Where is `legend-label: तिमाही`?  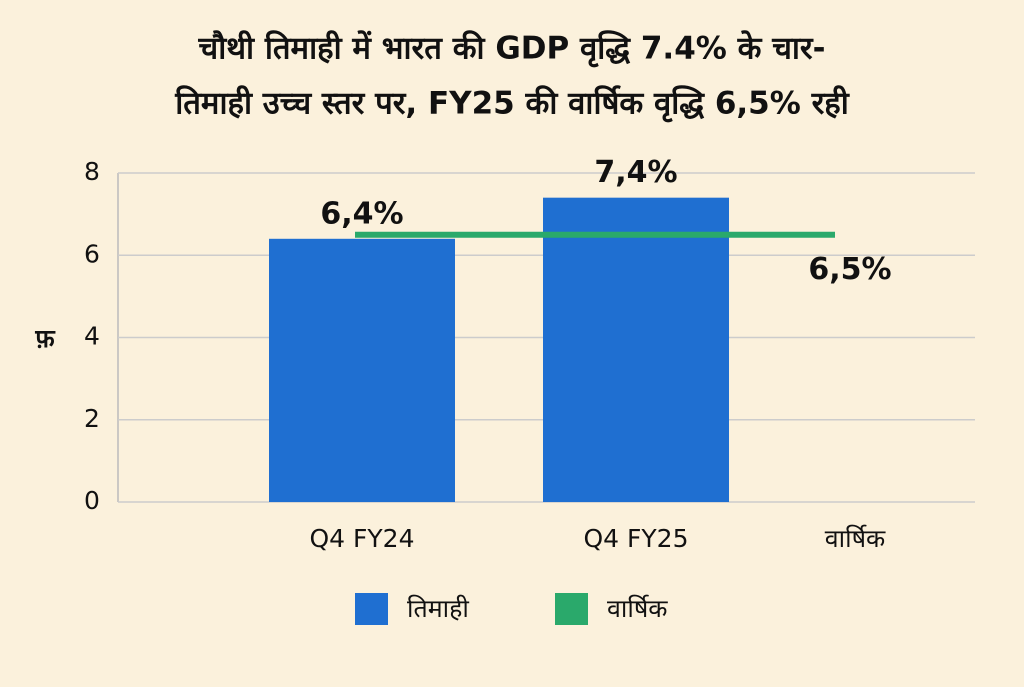 legend-label: तिमाही is located at coordinates (438, 608).